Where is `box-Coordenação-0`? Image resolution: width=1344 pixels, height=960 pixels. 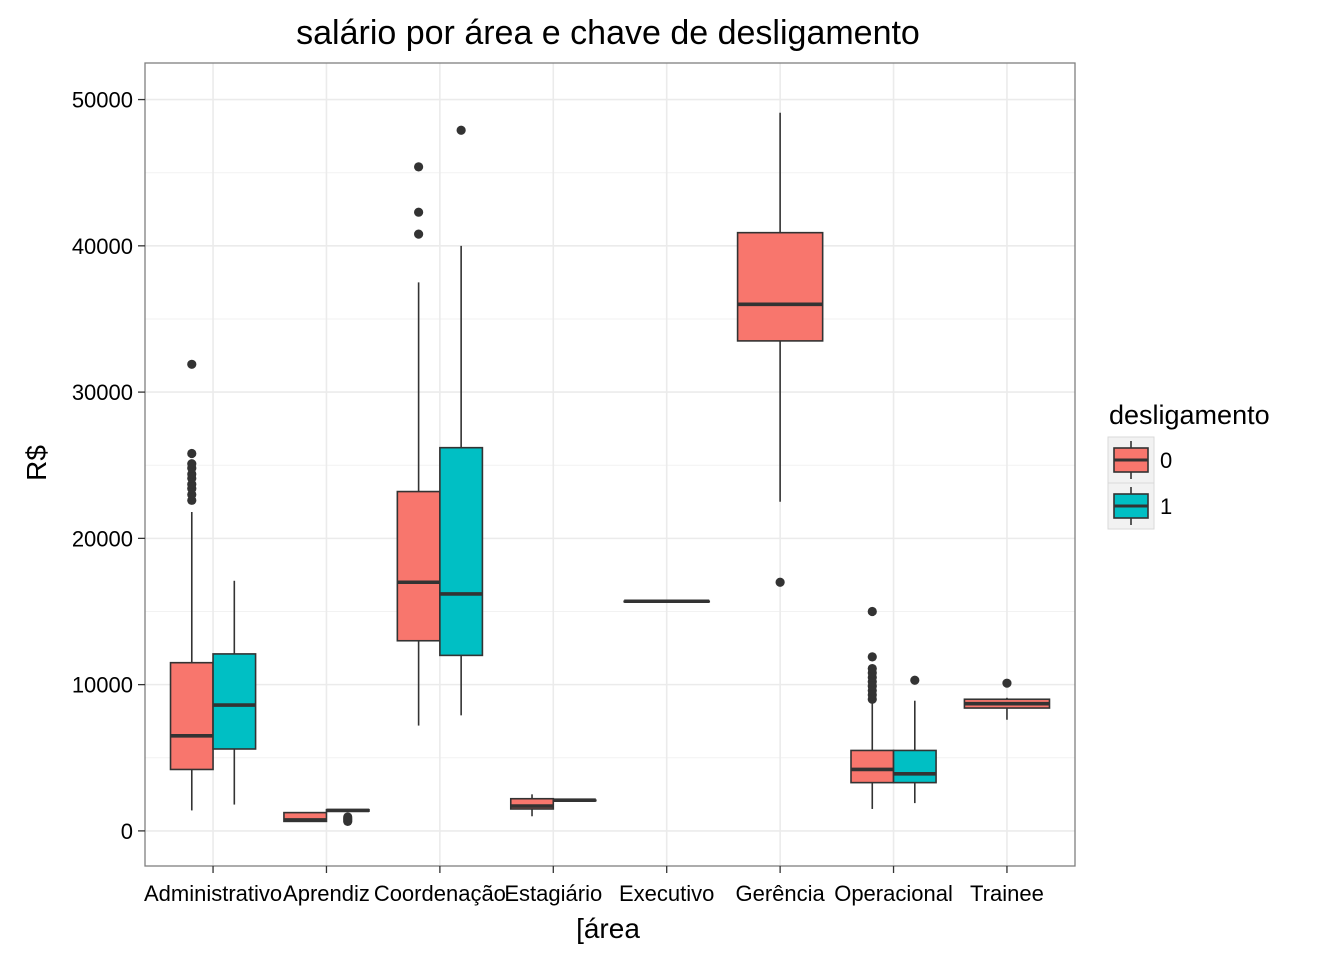 box-Coordenação-0 is located at coordinates (418, 444).